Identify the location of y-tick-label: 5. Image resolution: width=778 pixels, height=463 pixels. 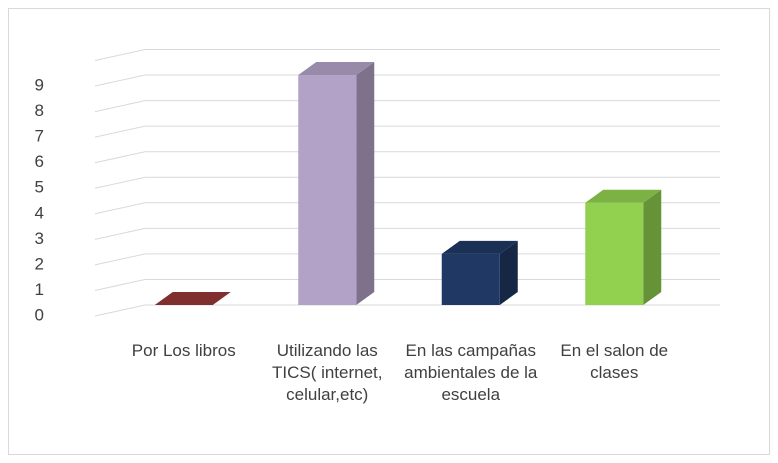
(39, 187).